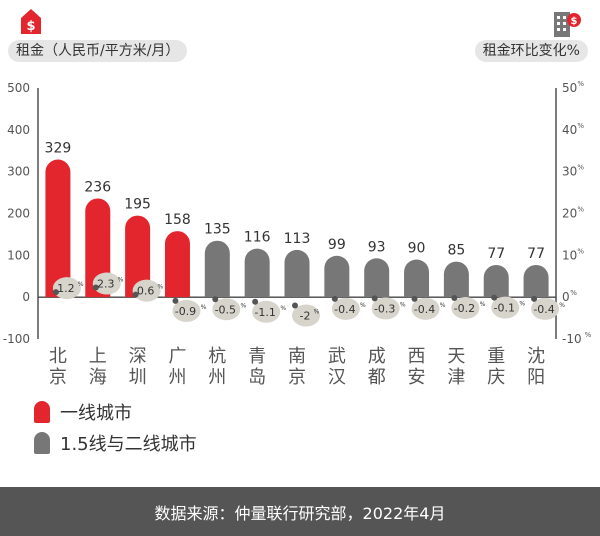 The image size is (600, 536). I want to click on category-label: 阳, so click(536, 377).